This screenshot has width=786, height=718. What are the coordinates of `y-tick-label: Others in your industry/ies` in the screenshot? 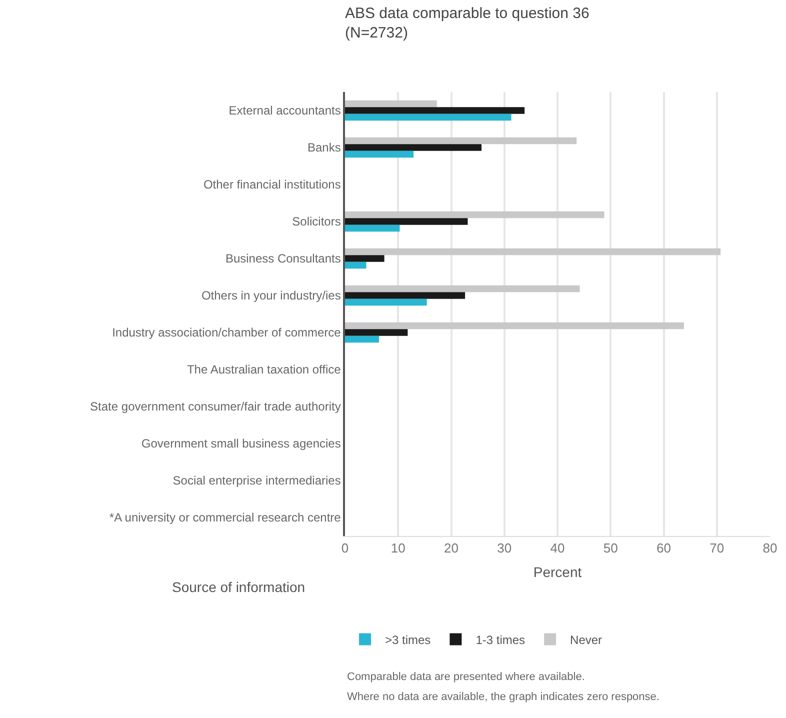 It's located at (271, 295).